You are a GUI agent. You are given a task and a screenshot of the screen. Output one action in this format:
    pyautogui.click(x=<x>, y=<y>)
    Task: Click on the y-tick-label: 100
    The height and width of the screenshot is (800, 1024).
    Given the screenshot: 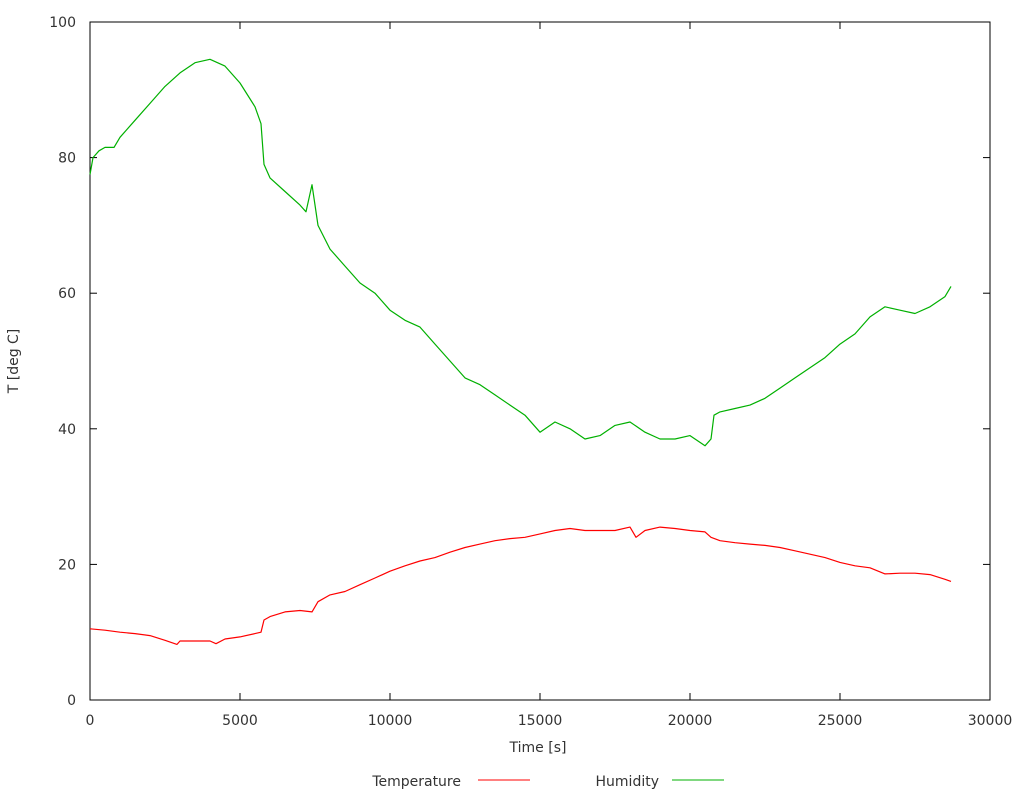 What is the action you would take?
    pyautogui.click(x=62, y=23)
    